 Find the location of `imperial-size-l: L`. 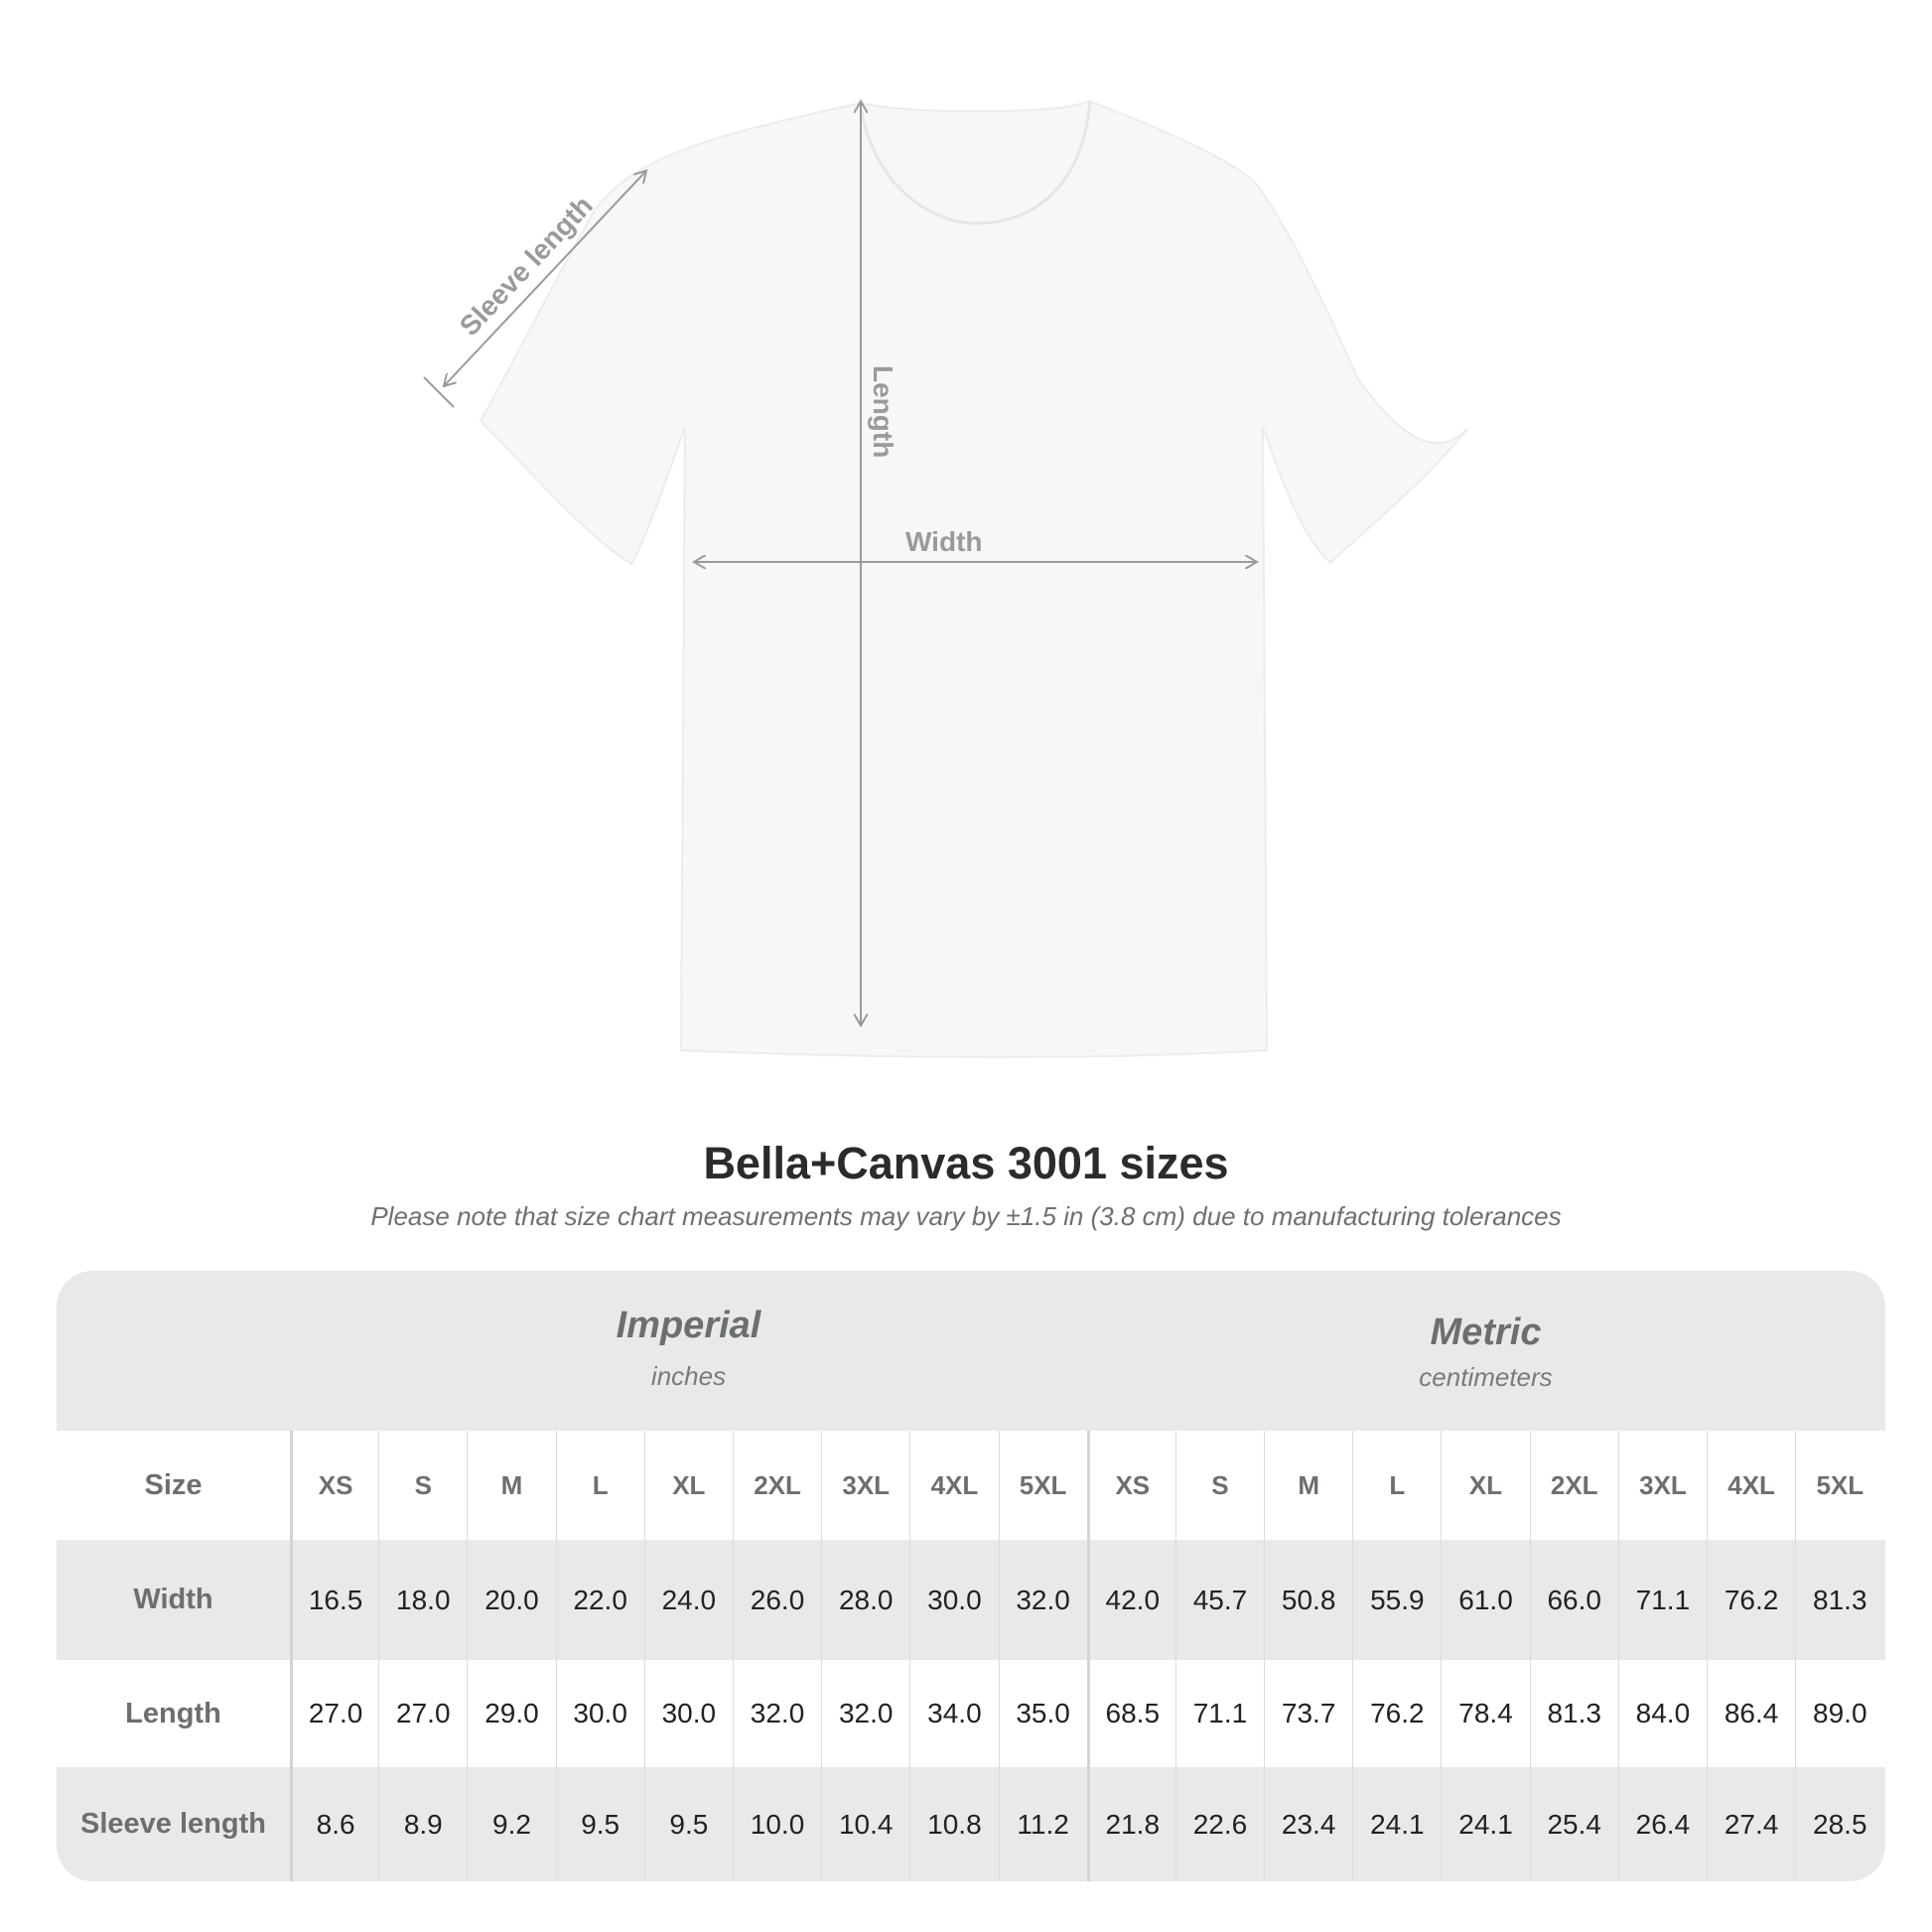

imperial-size-l: L is located at coordinates (599, 1486).